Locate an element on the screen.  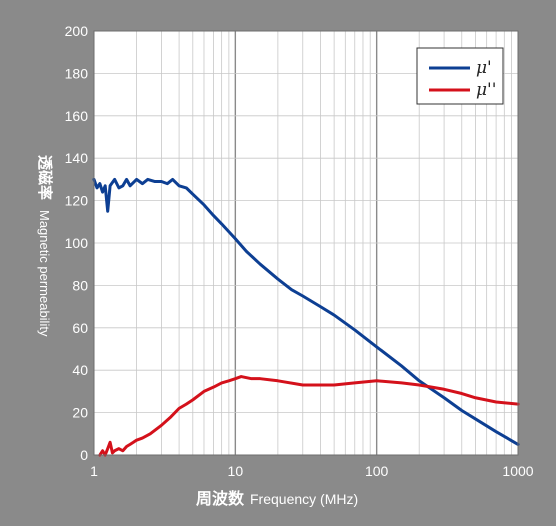
x-axis-title: 周波数 Frequency (MHz) is located at coordinates (277, 498).